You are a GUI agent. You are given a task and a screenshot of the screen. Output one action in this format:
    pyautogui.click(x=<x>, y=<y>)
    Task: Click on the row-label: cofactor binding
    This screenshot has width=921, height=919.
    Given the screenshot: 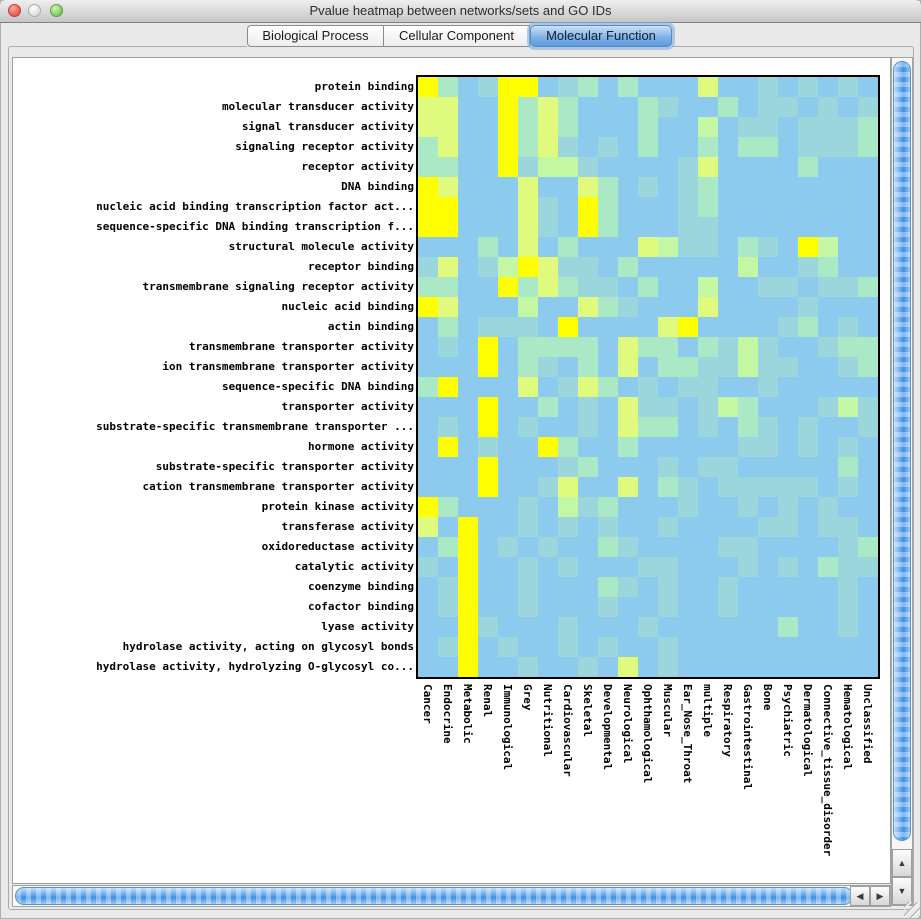 What is the action you would take?
    pyautogui.click(x=361, y=606)
    